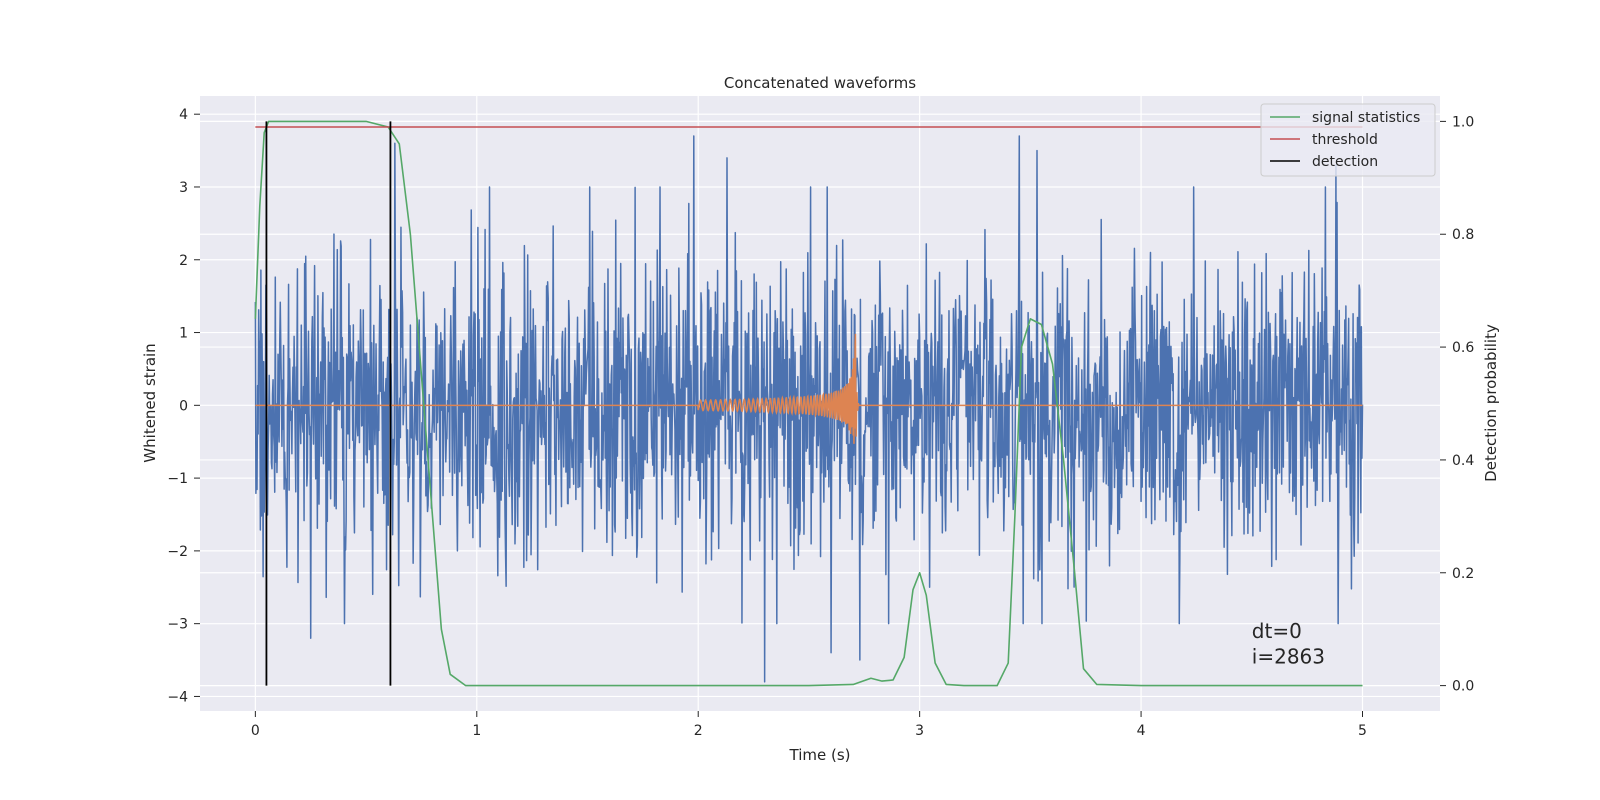 This screenshot has width=1600, height=800. What do you see at coordinates (1345, 140) in the screenshot?
I see `legend-label-threshold: threshold` at bounding box center [1345, 140].